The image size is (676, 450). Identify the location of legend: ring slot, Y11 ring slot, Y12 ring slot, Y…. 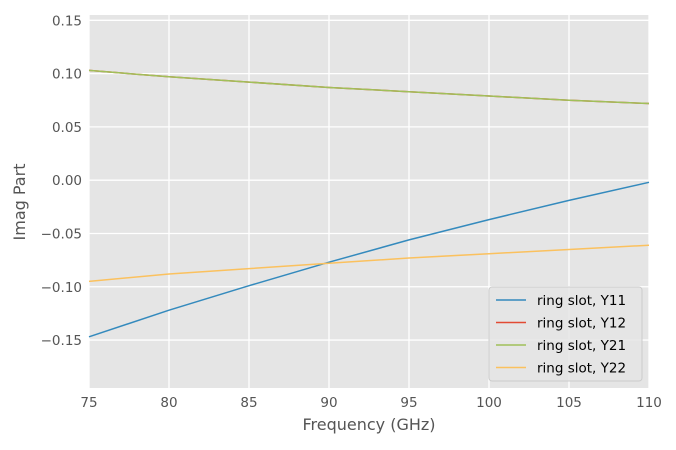
(565, 334).